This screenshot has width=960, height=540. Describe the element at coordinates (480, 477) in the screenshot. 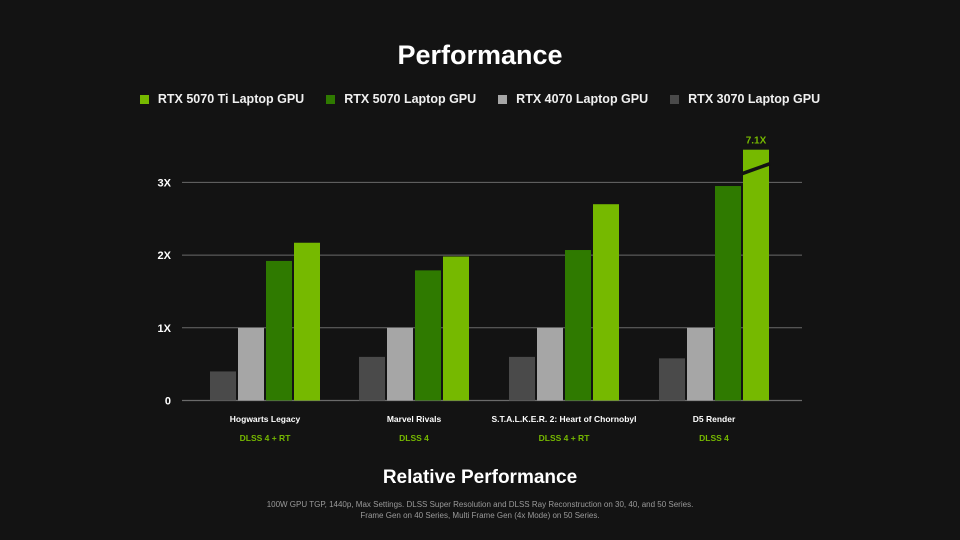

I see `y-axis-label: Relative Performance` at that location.